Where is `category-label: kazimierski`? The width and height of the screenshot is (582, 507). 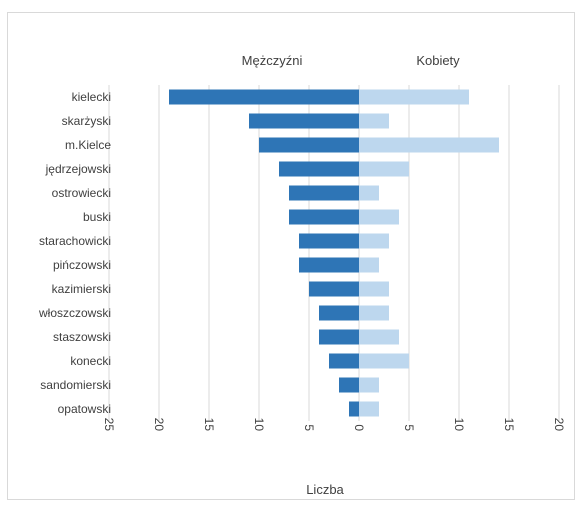
category-label: kazimierski is located at coordinates (81, 289).